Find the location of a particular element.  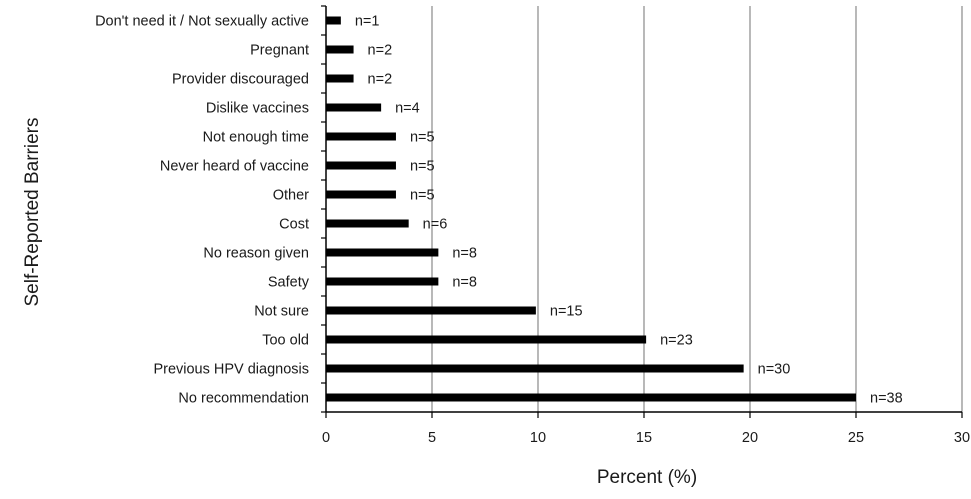

category-label: Not sure is located at coordinates (281, 312).